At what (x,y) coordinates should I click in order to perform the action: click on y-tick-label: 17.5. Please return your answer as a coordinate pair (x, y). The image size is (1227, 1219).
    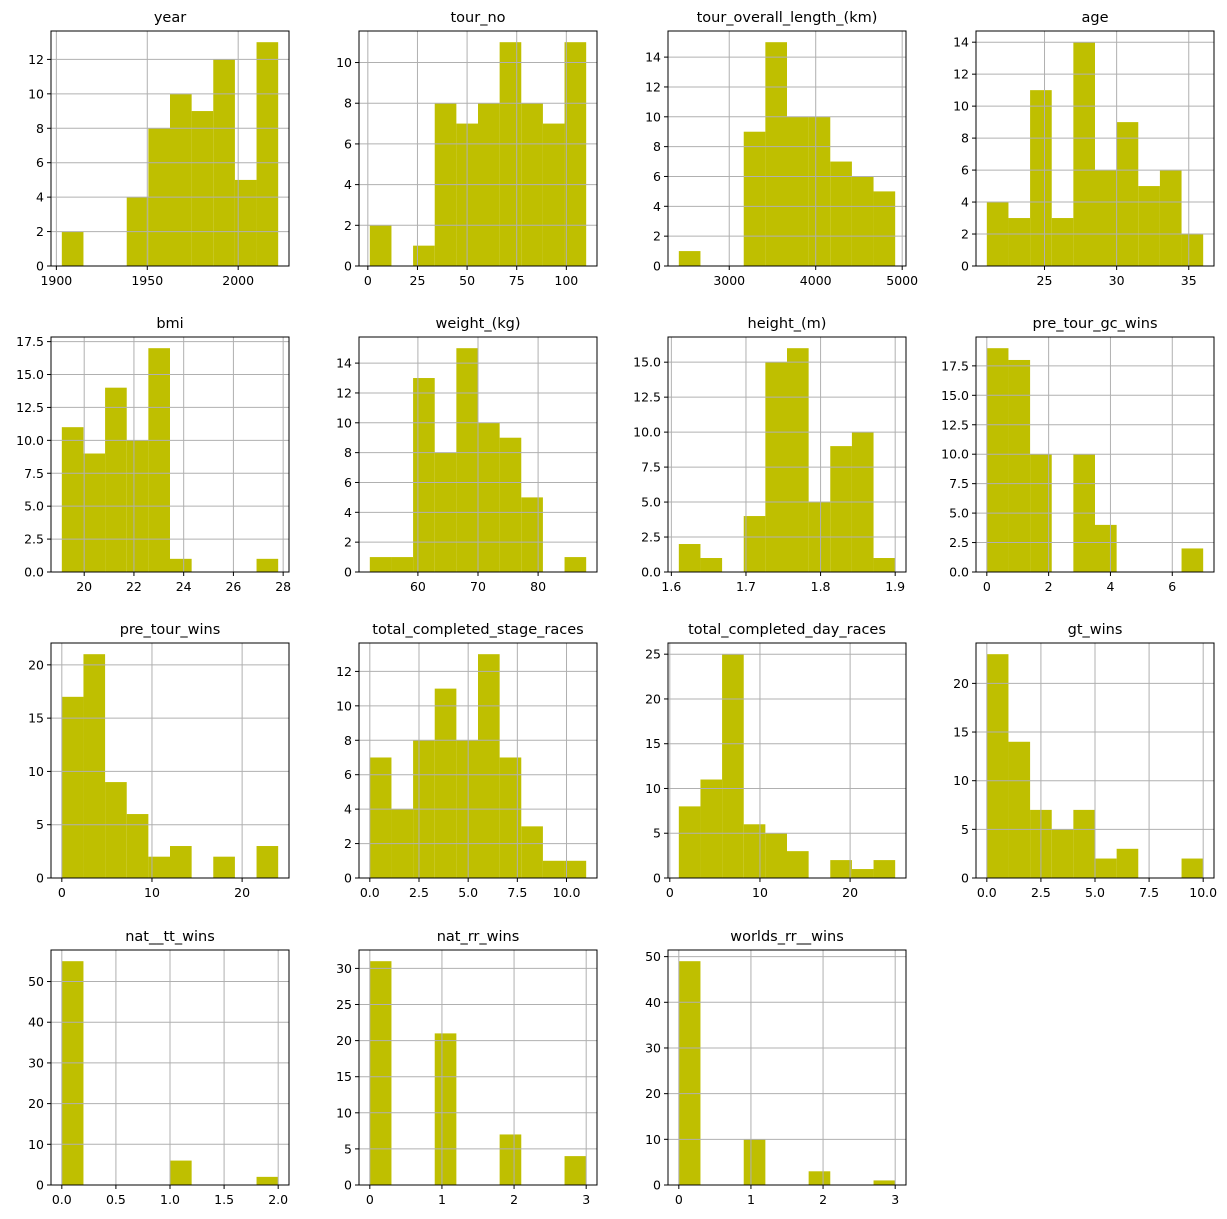
    Looking at the image, I should click on (30, 341).